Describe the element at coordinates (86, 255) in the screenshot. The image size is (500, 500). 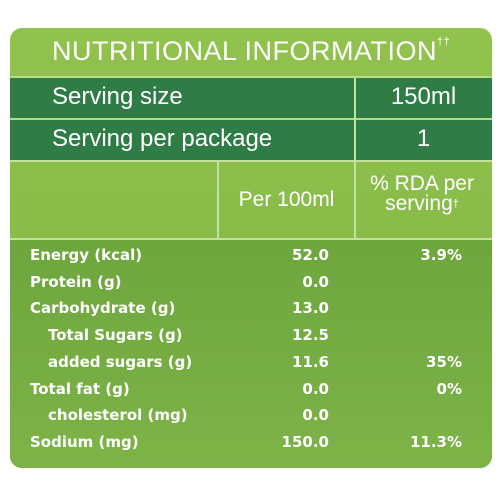
I see `nutrient-name: Energy (kcal)` at that location.